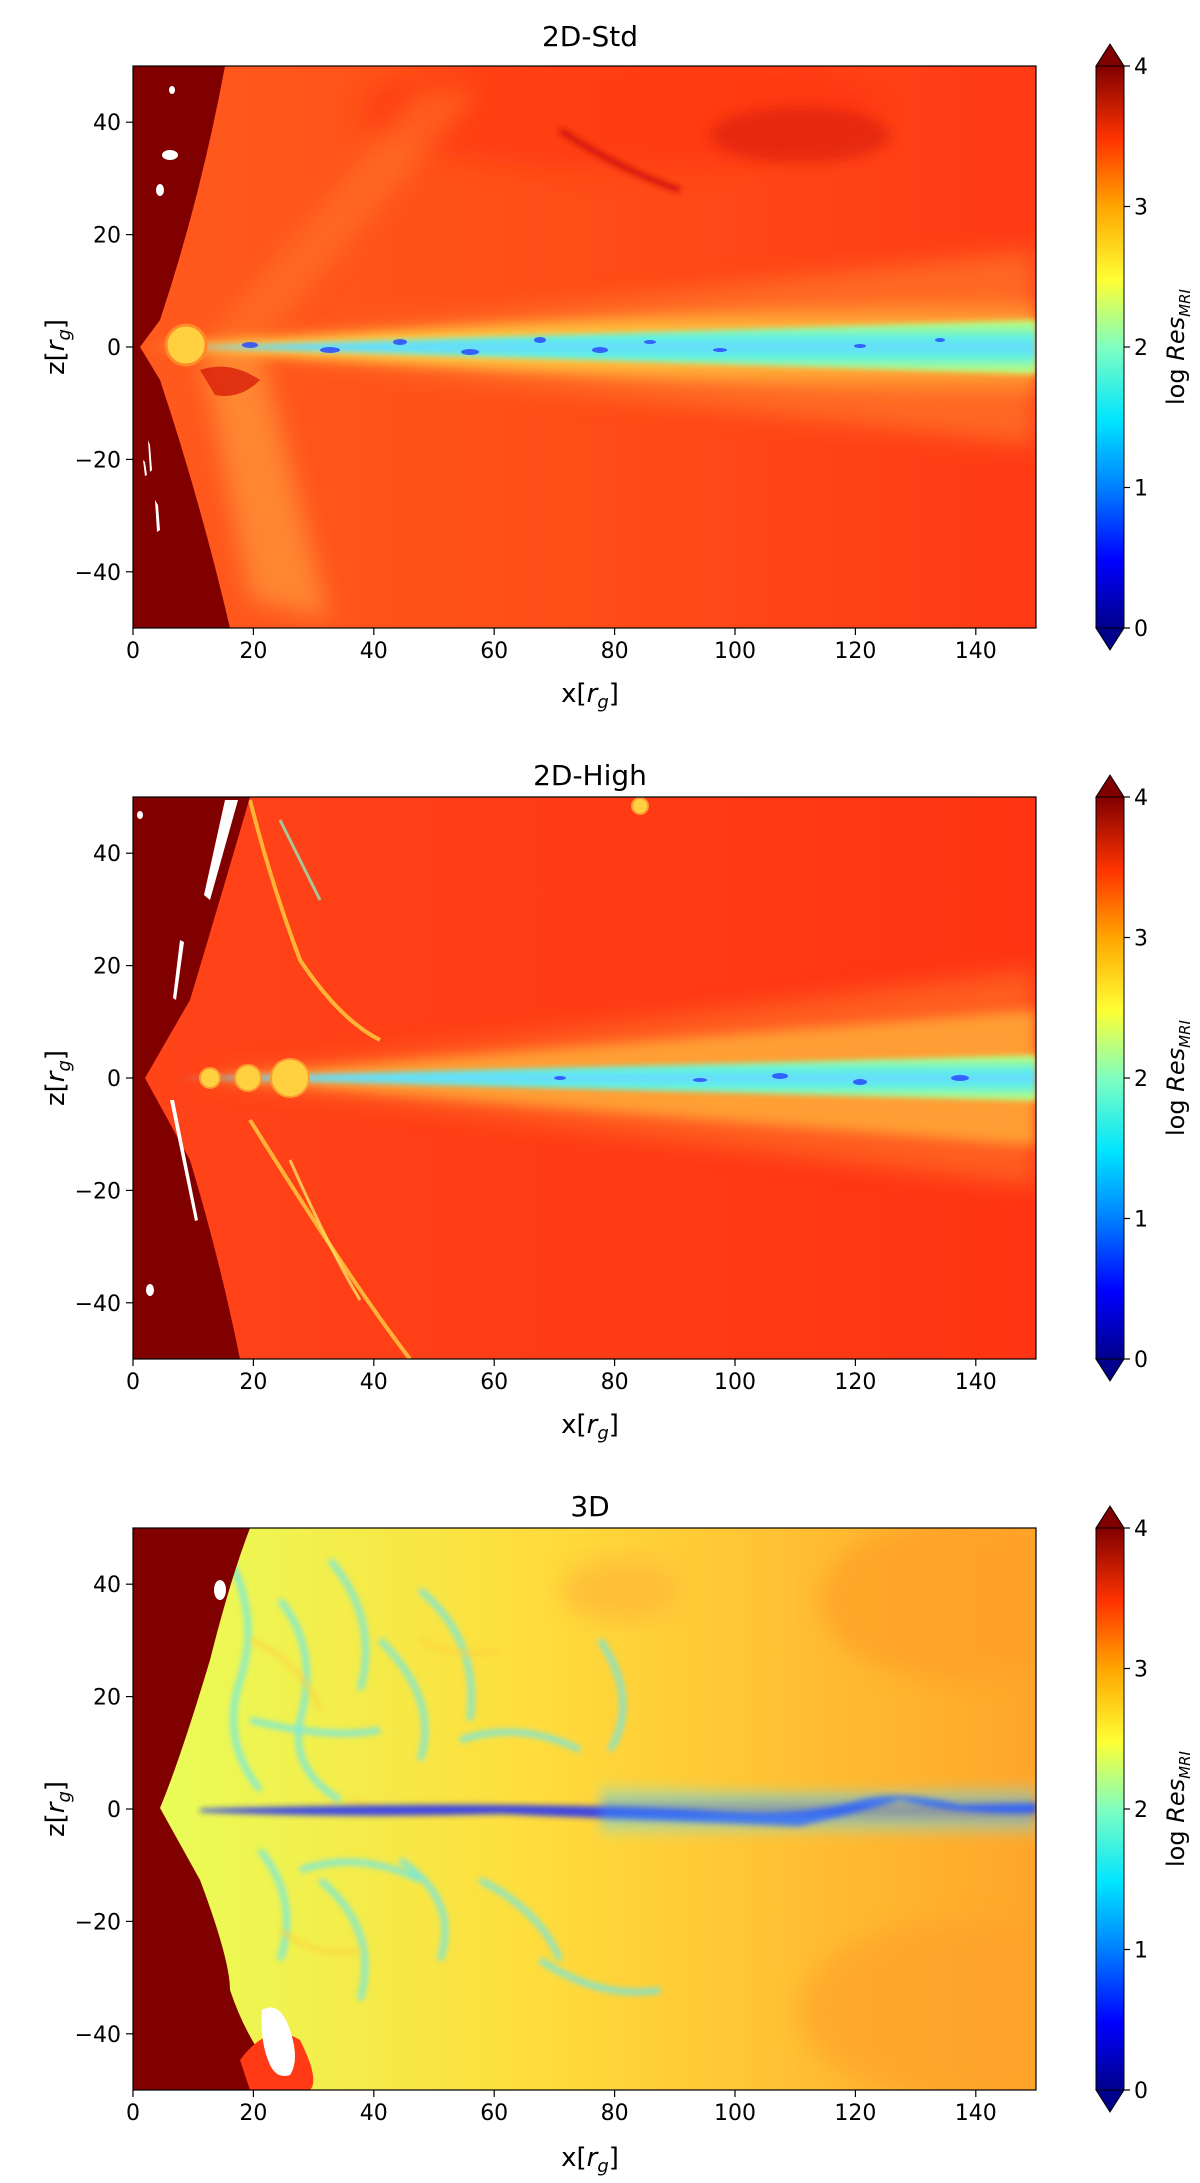 This screenshot has height=2183, width=1200. What do you see at coordinates (561, 2108) in the screenshot?
I see `x-ticks: 0 20 40 60 80 100 120 140` at bounding box center [561, 2108].